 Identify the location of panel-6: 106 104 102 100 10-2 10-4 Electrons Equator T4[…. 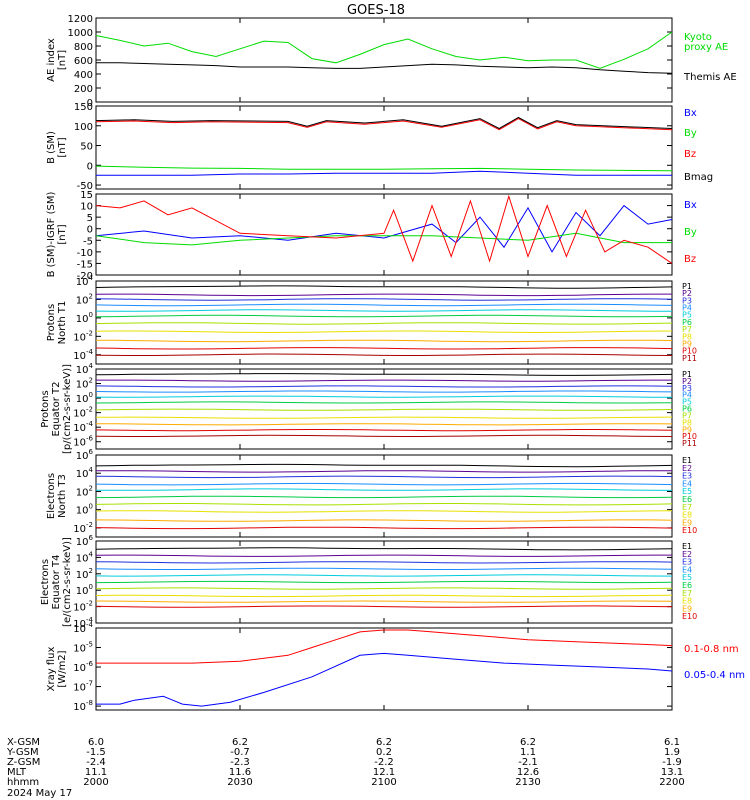
(368, 582).